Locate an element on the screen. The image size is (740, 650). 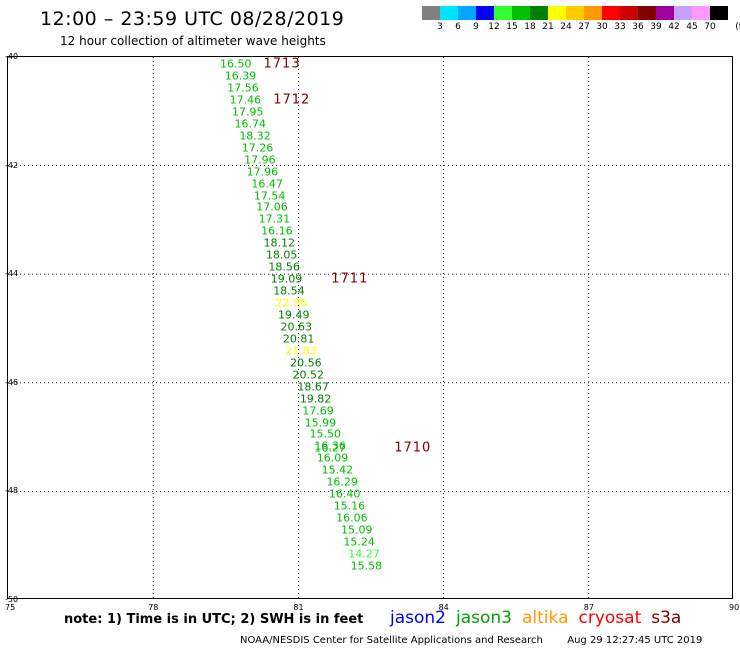
wave-height-observation: 17.46 is located at coordinates (245, 100).